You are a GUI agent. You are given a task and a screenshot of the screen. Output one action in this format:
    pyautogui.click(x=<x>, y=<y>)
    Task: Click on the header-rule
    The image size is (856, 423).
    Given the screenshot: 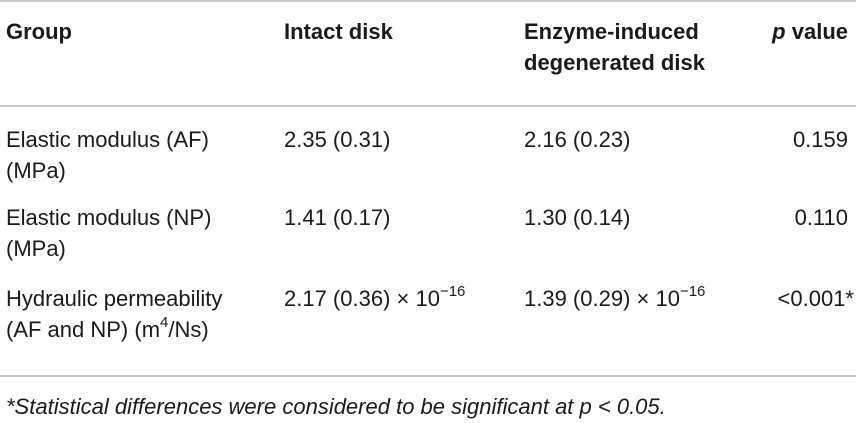 What is the action you would take?
    pyautogui.click(x=428, y=106)
    